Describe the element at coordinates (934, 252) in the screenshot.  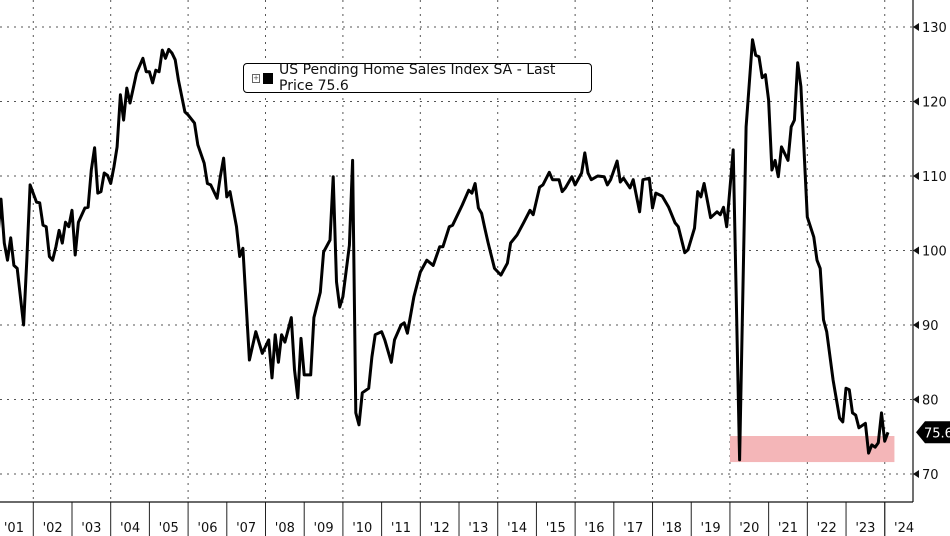
I see `y-tick-label: 100` at that location.